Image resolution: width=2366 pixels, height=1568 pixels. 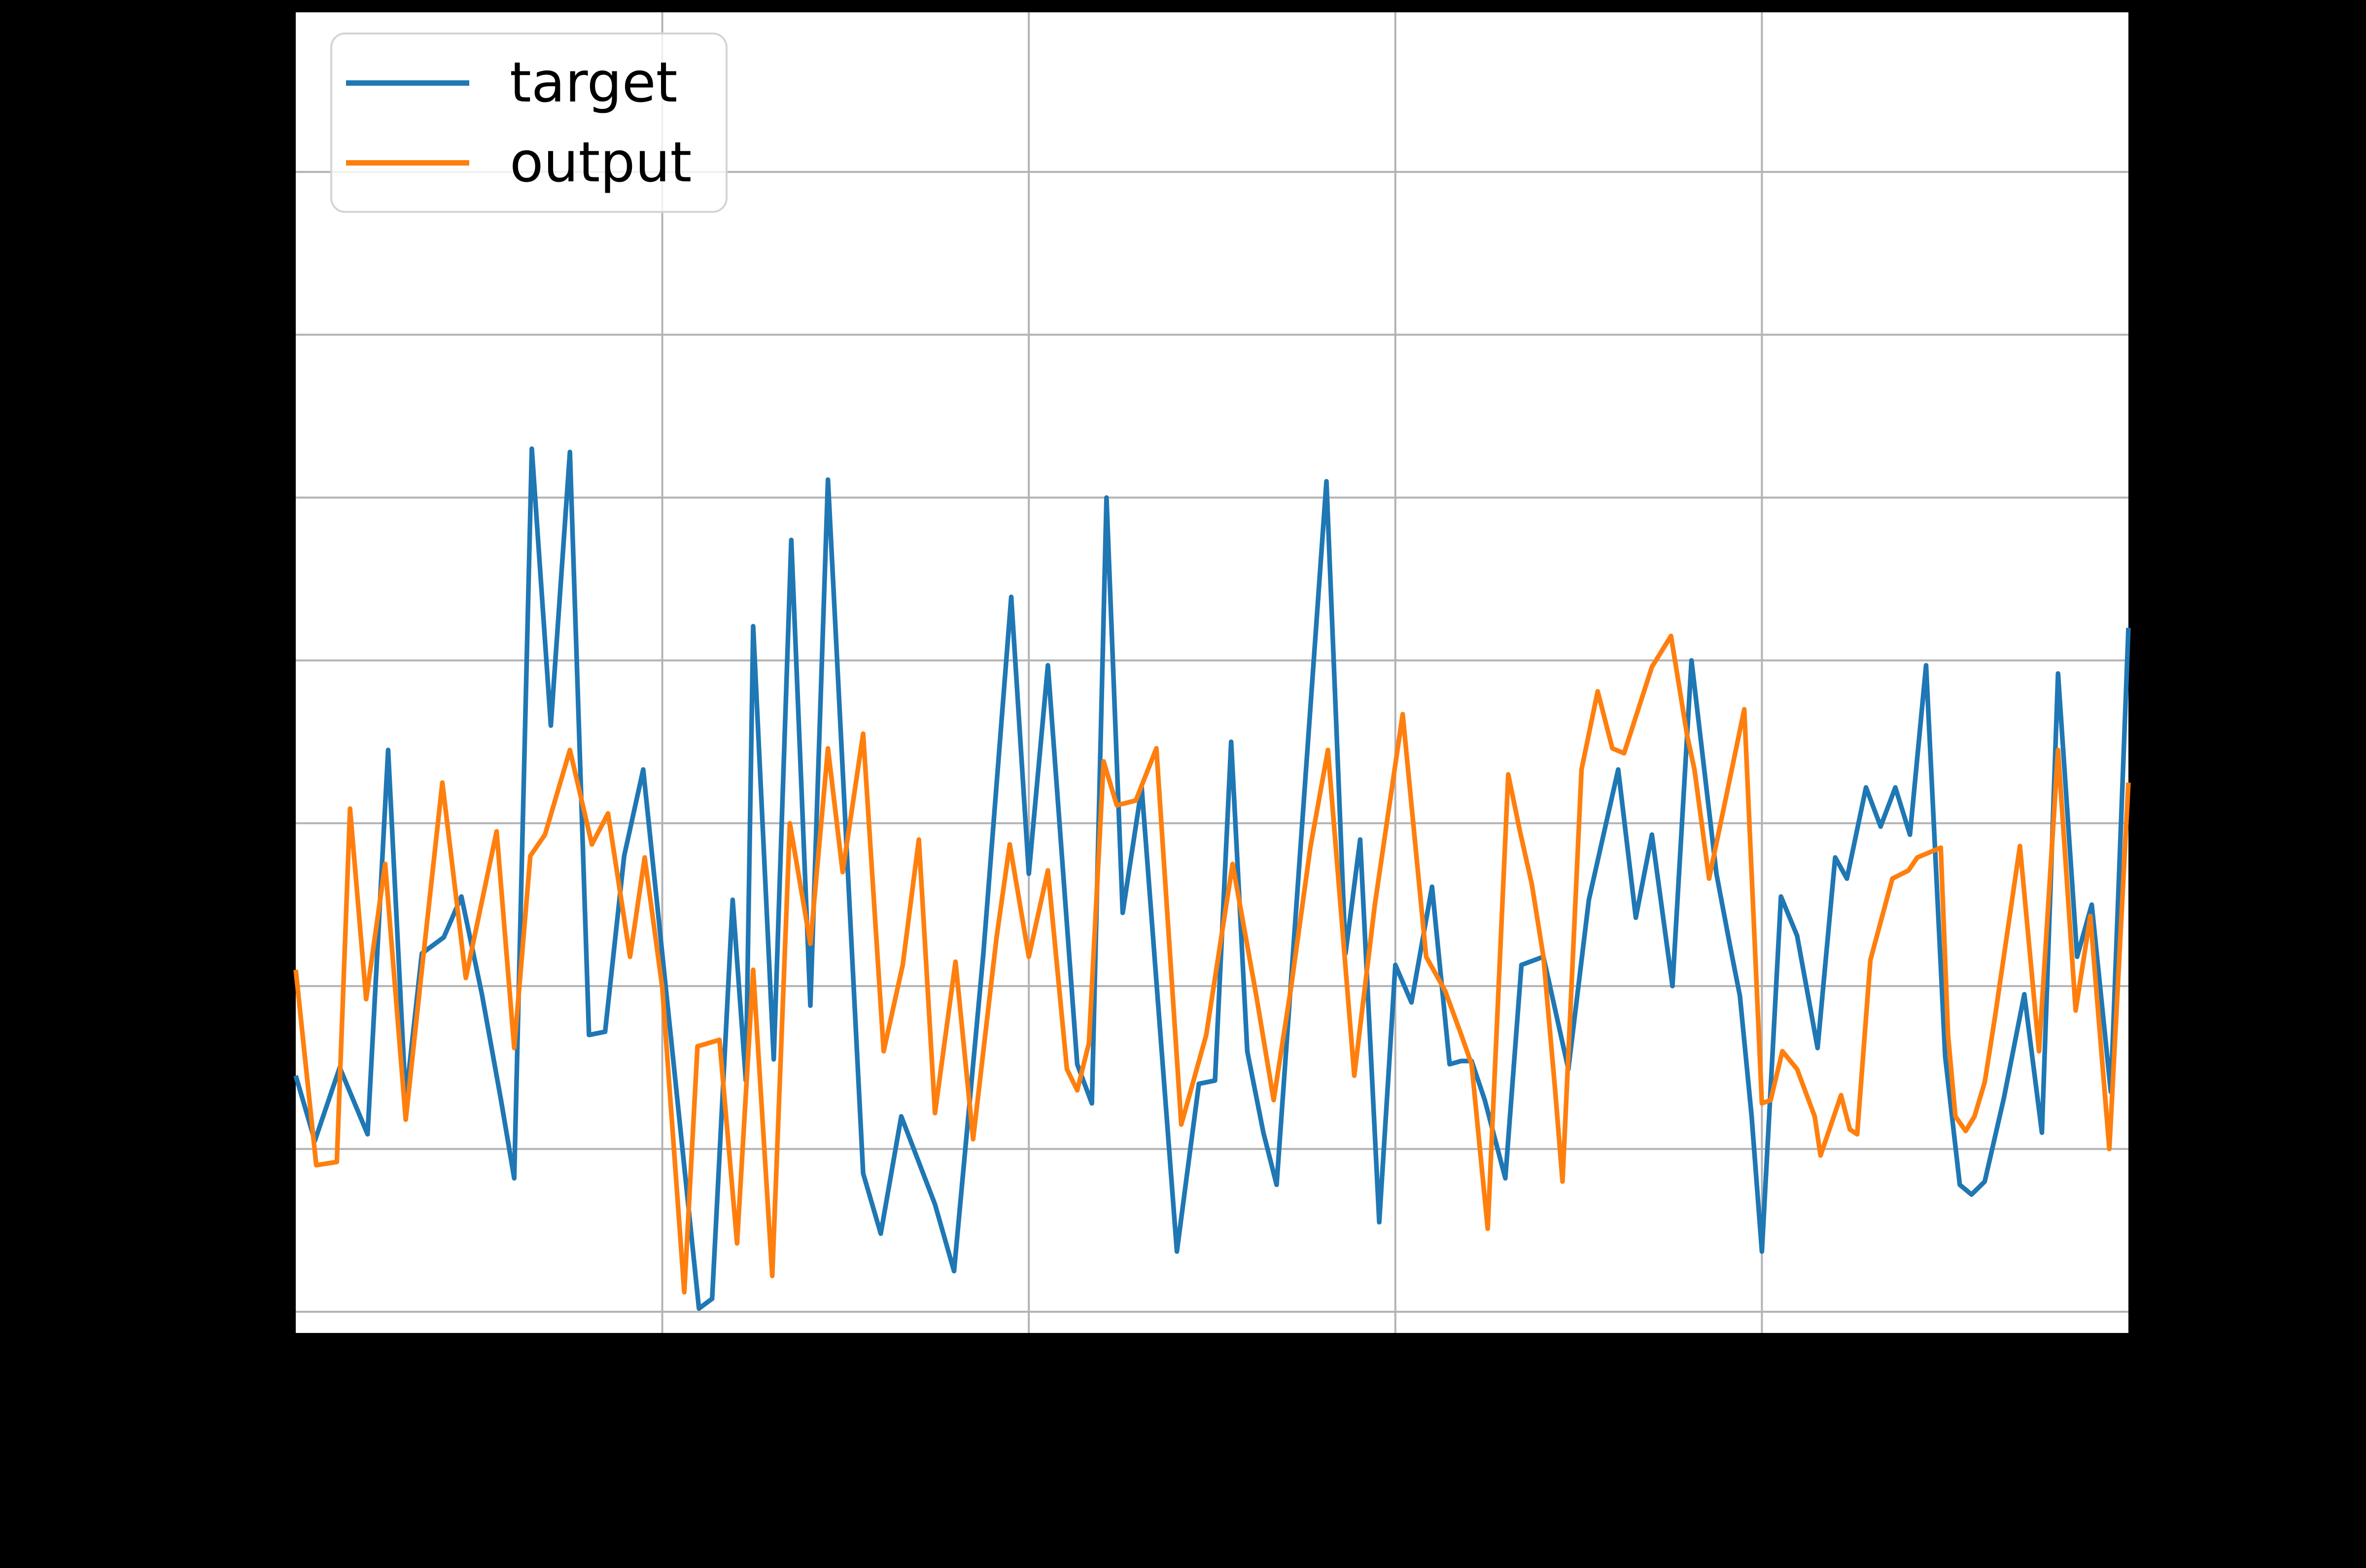 I want to click on legend: target output, so click(x=529, y=123).